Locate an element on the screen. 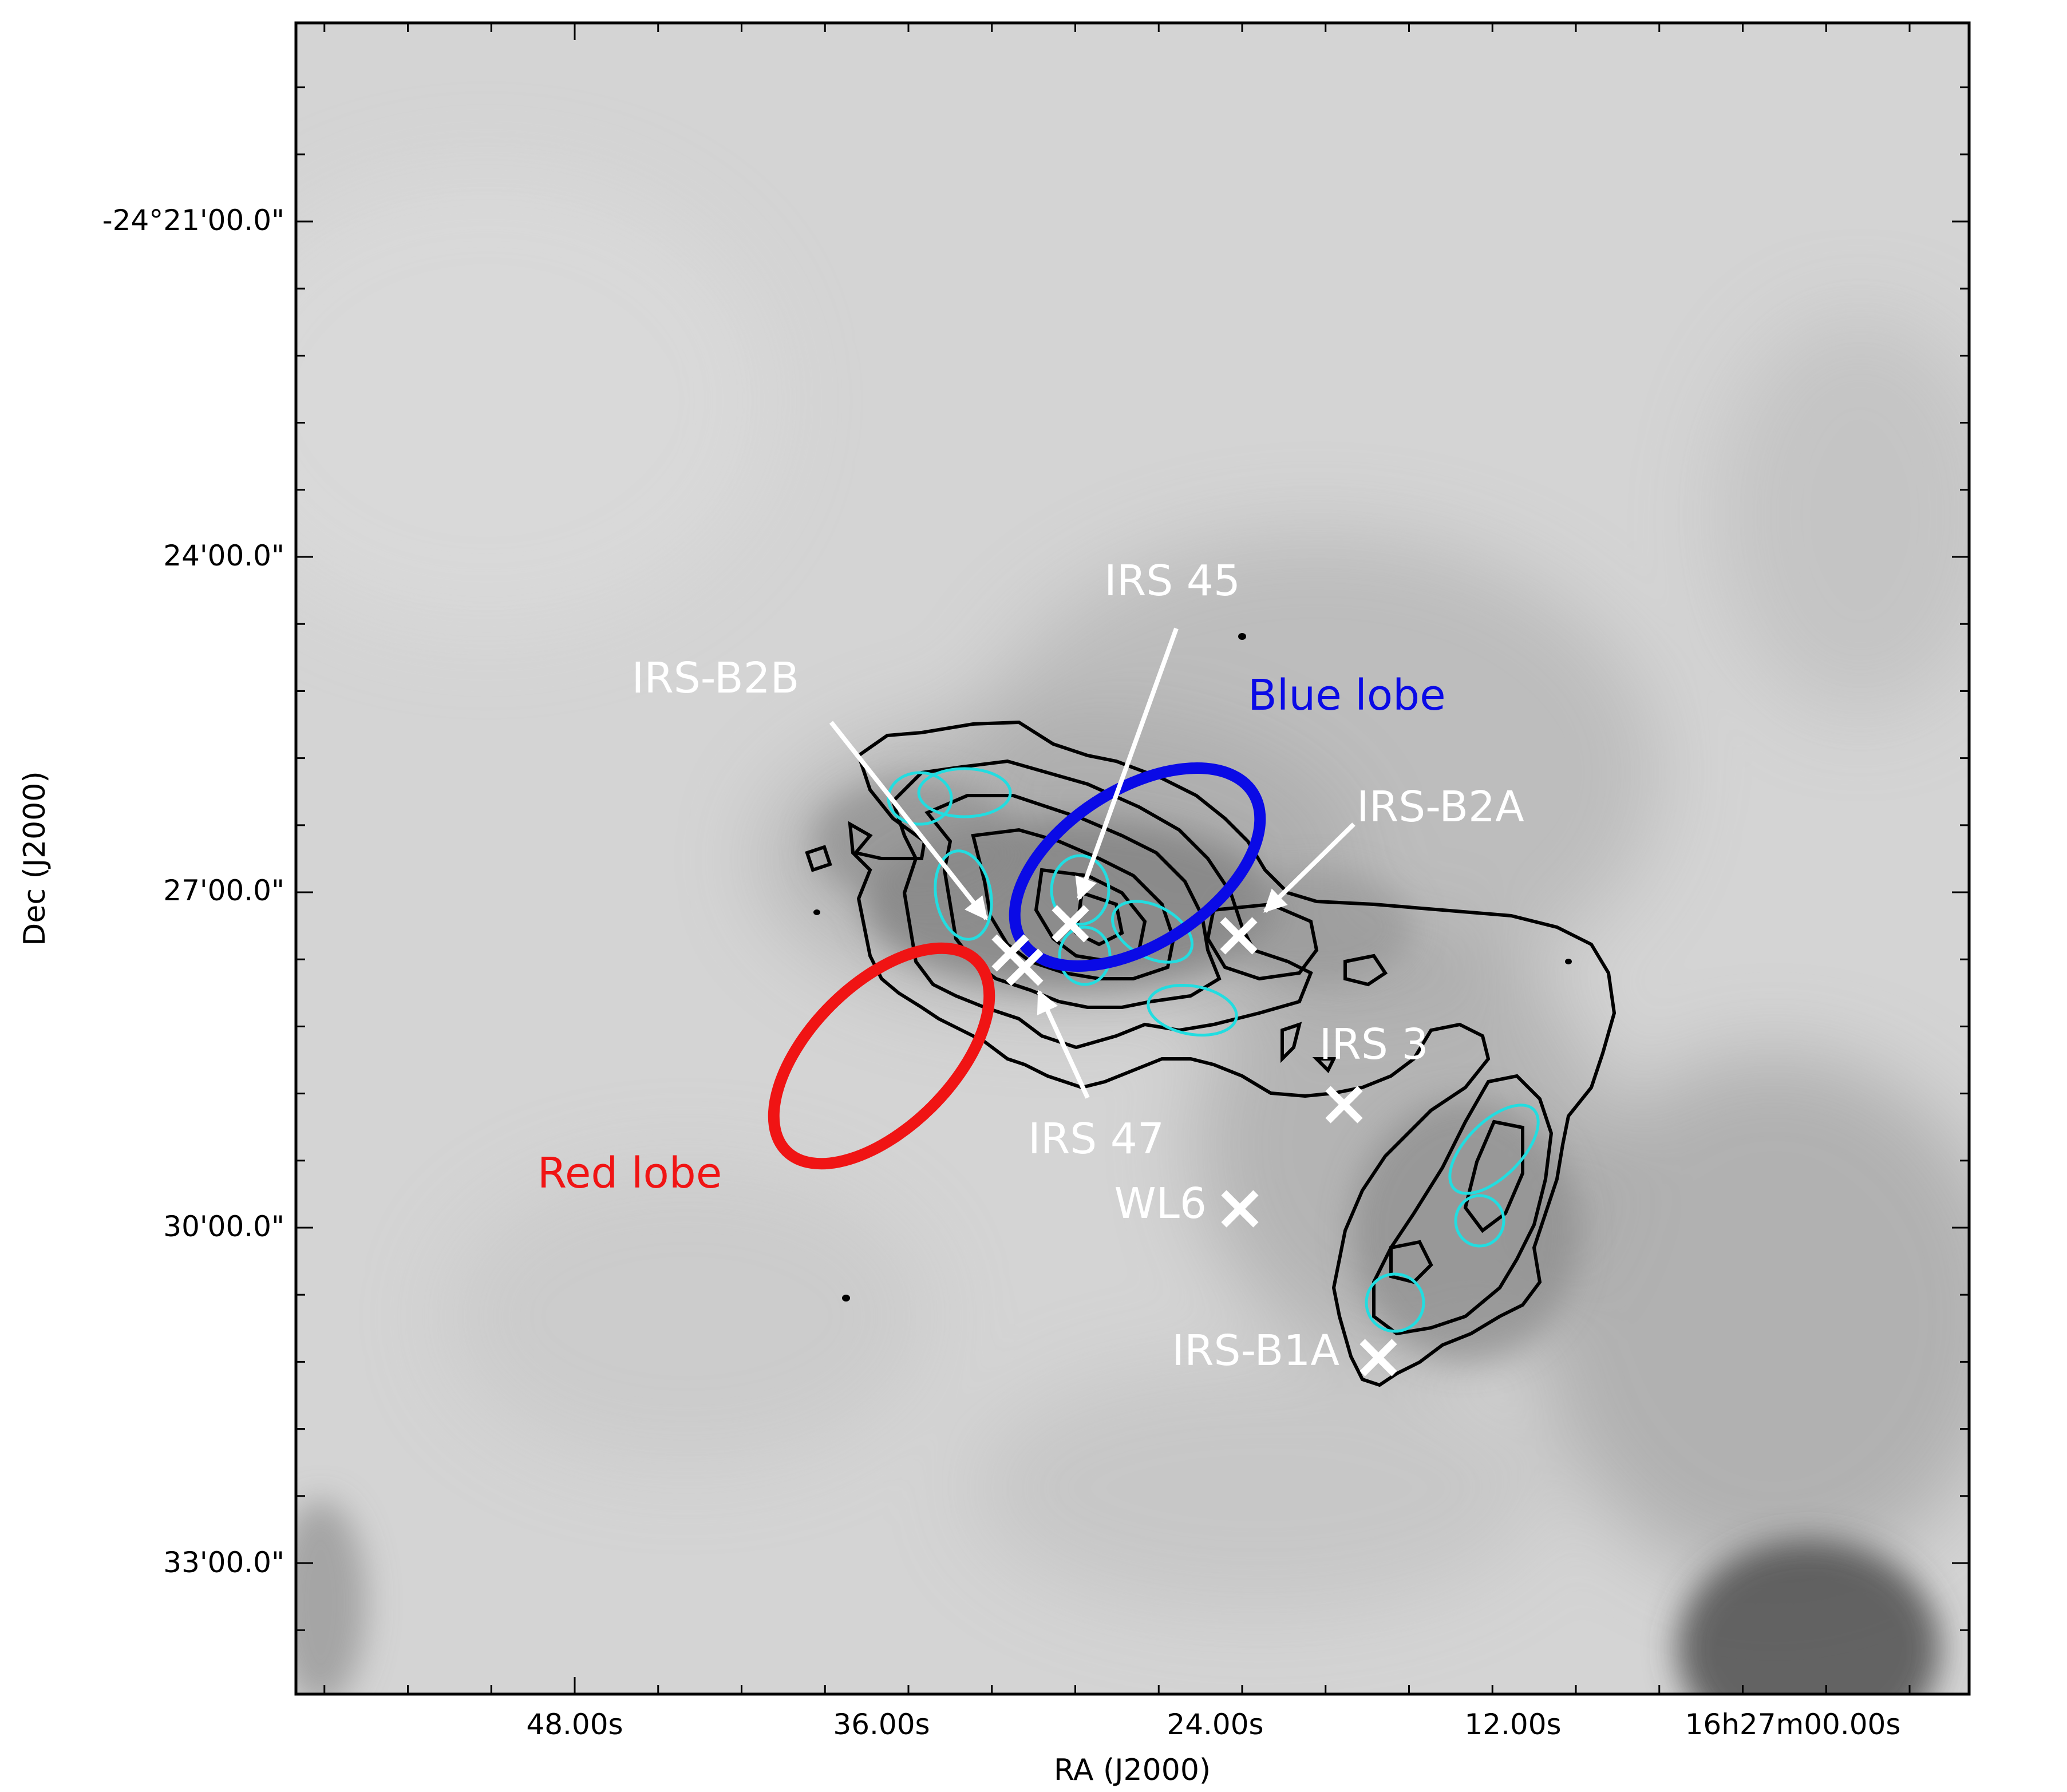  label-irs-b2a: IRS-B2A is located at coordinates (1441, 807).